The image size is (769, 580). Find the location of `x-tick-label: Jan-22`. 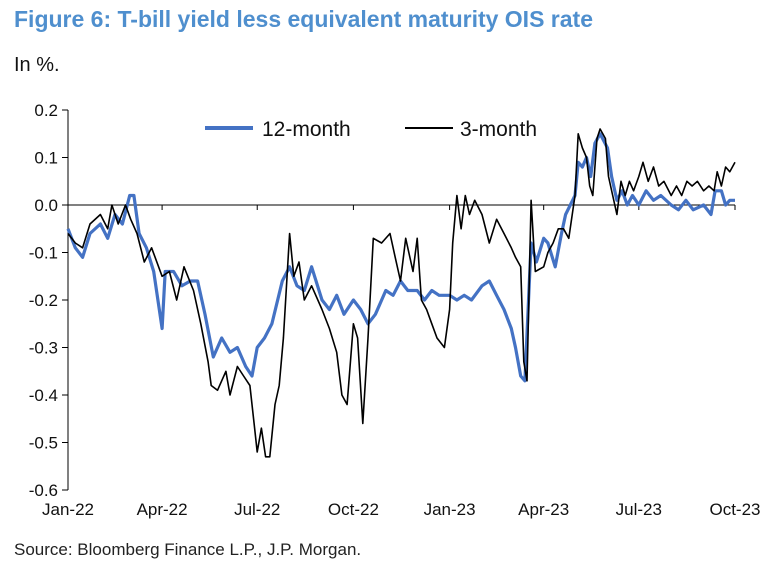

x-tick-label: Jan-22 is located at coordinates (68, 509).